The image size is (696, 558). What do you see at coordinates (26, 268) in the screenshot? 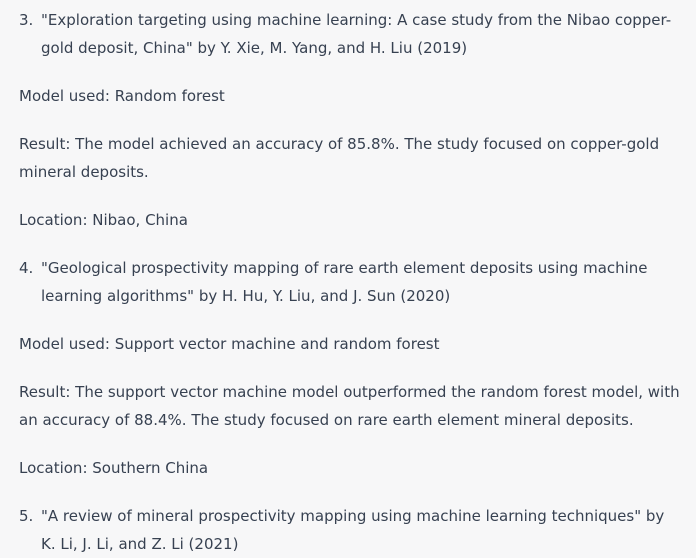
I see `list-number: 4.` at bounding box center [26, 268].